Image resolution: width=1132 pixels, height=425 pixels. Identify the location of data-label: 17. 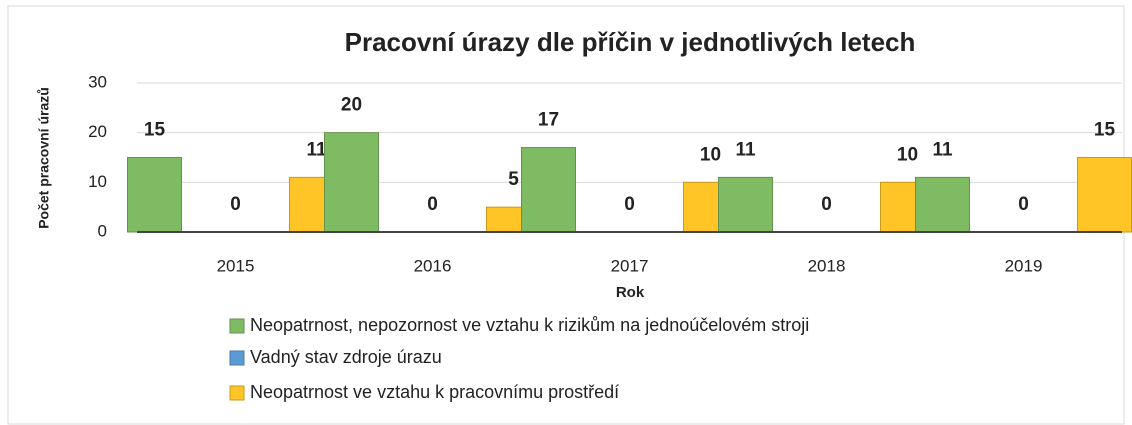
(548, 120).